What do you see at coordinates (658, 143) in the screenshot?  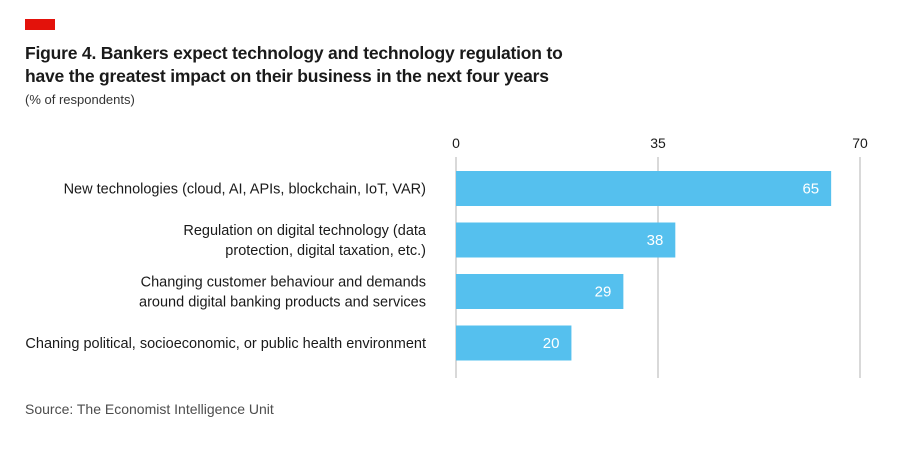 I see `x-tick-label: 35` at bounding box center [658, 143].